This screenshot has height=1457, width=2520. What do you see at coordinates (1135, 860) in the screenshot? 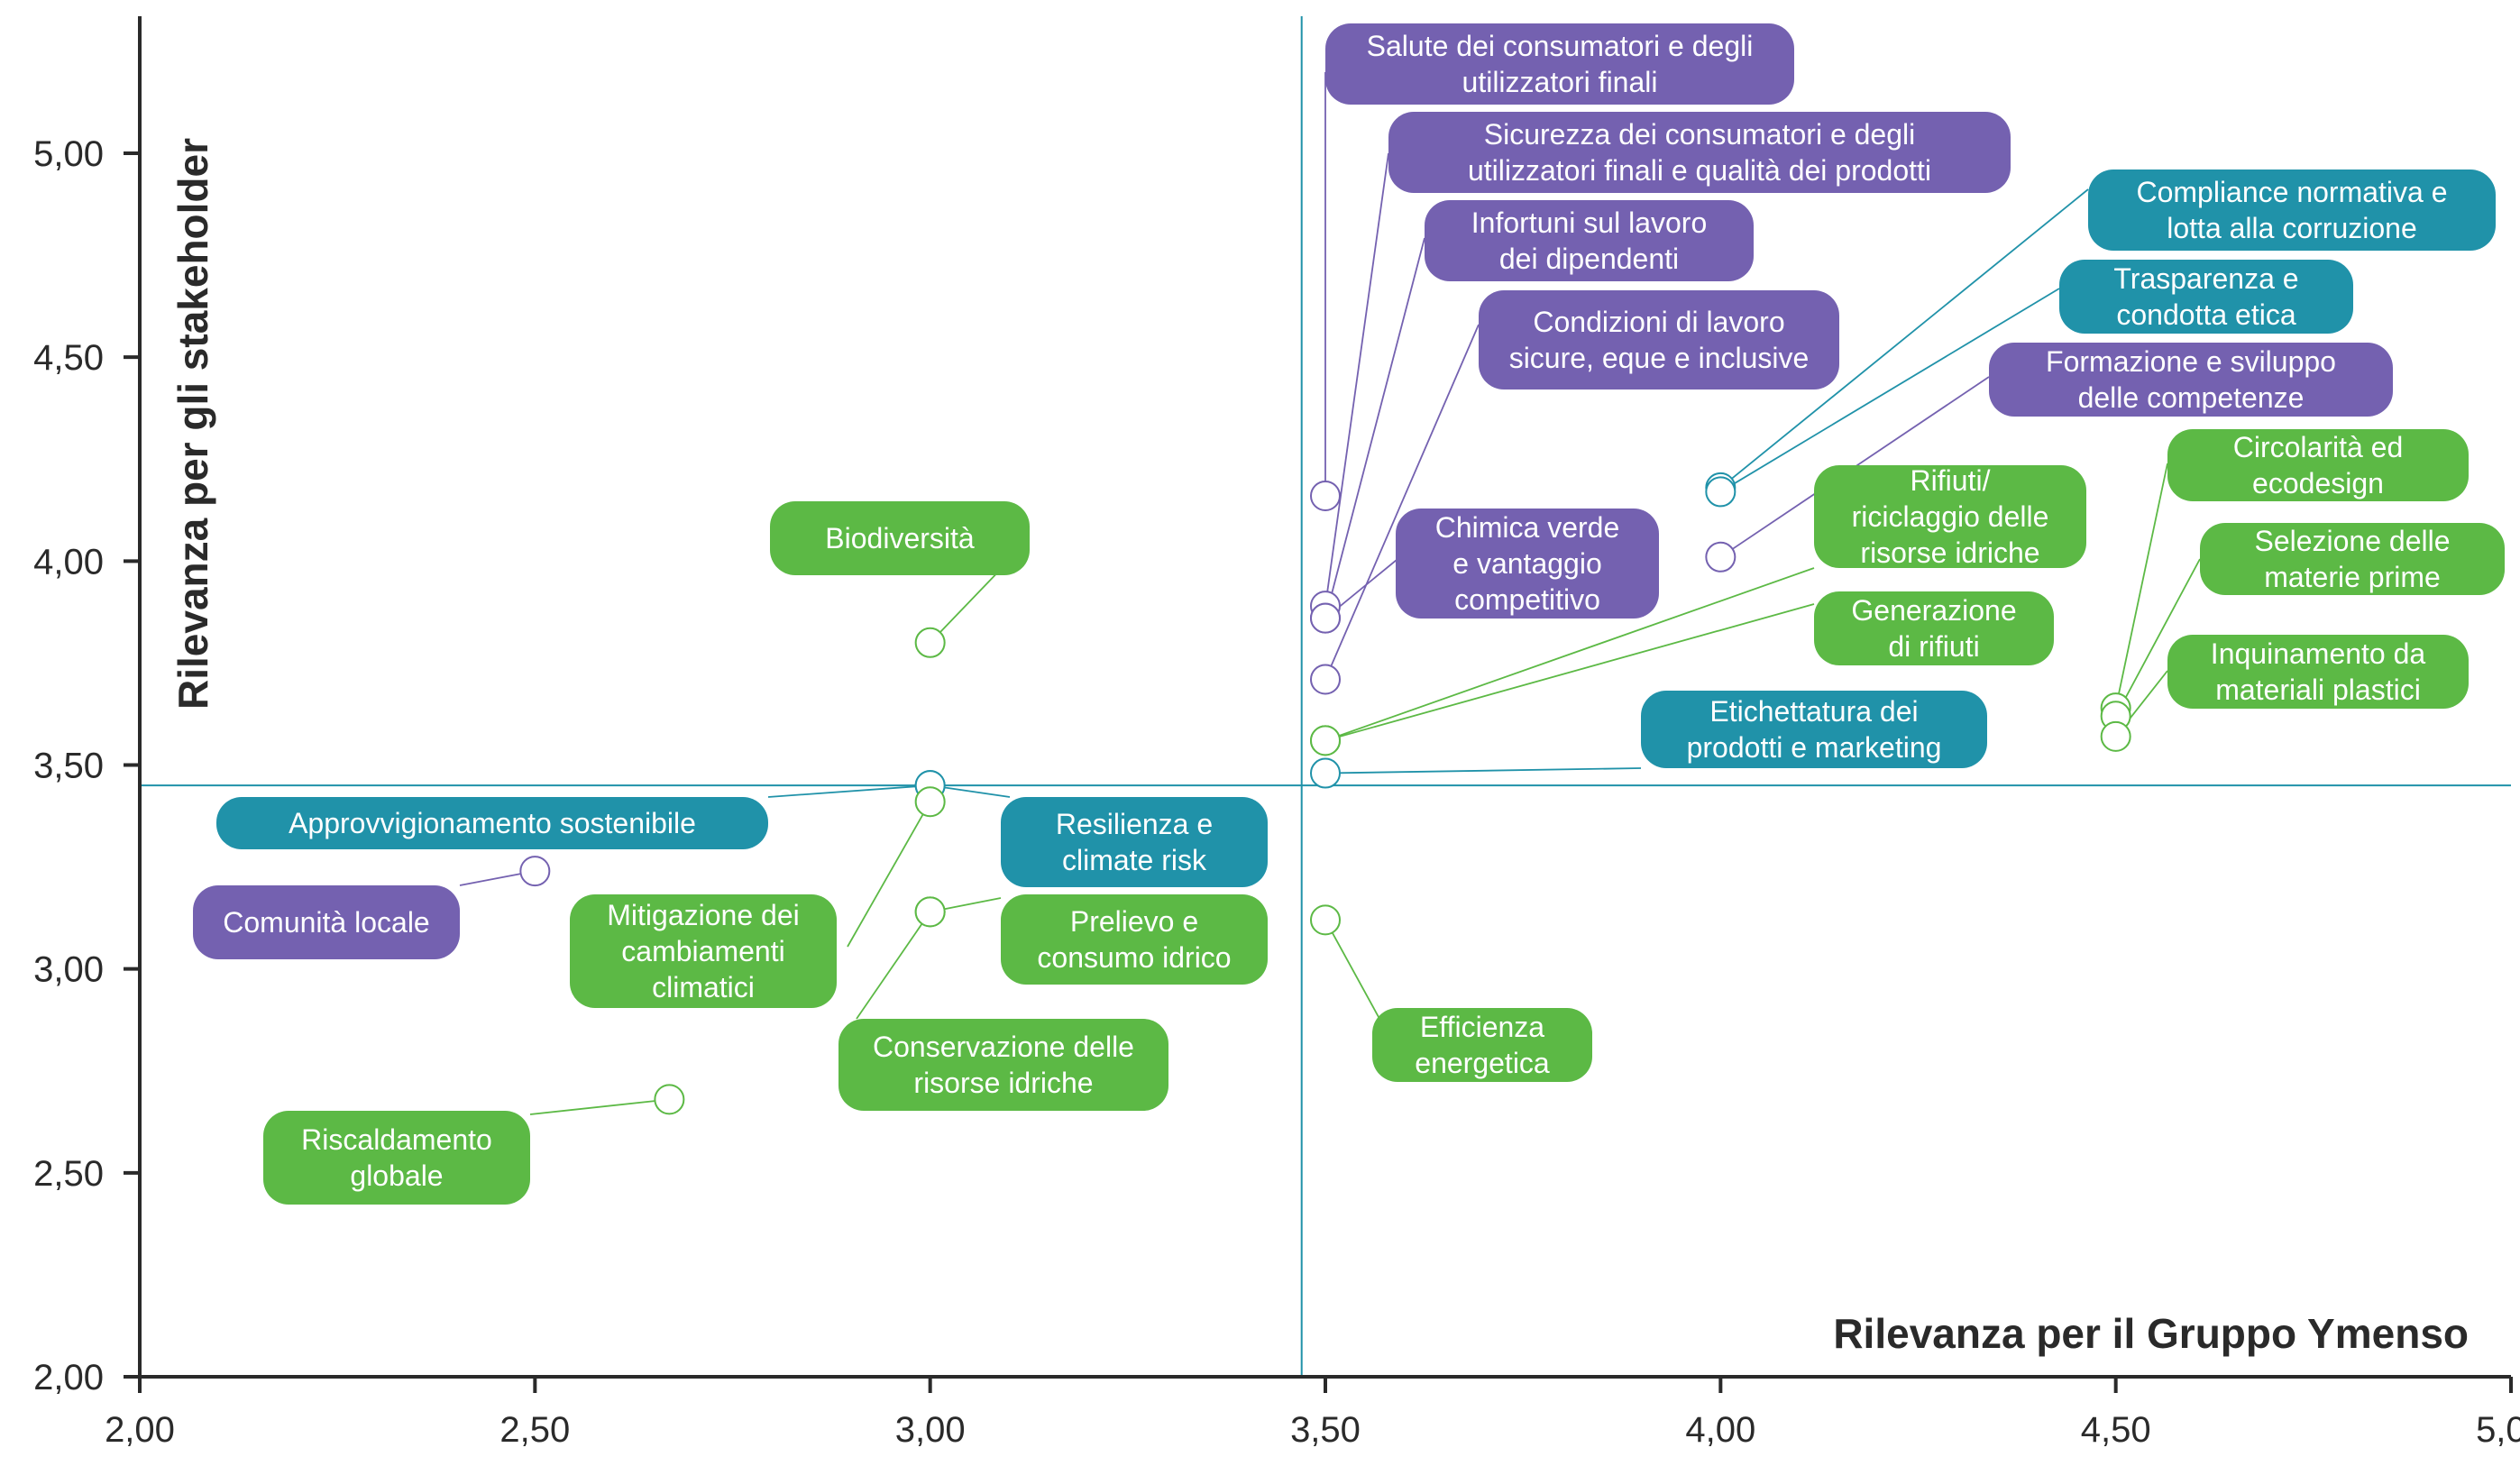
I see `callout-label: climate risk` at bounding box center [1135, 860].